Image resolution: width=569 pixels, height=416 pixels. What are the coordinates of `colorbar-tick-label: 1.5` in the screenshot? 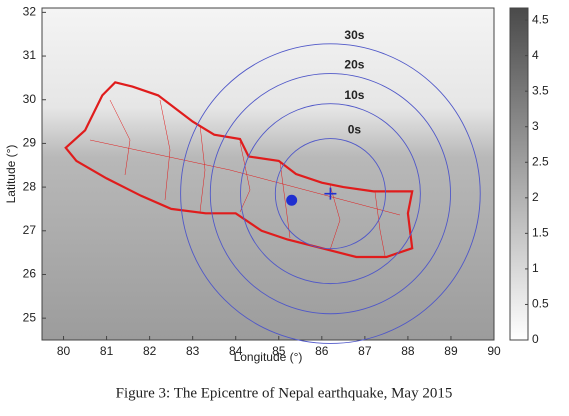 It's located at (540, 233).